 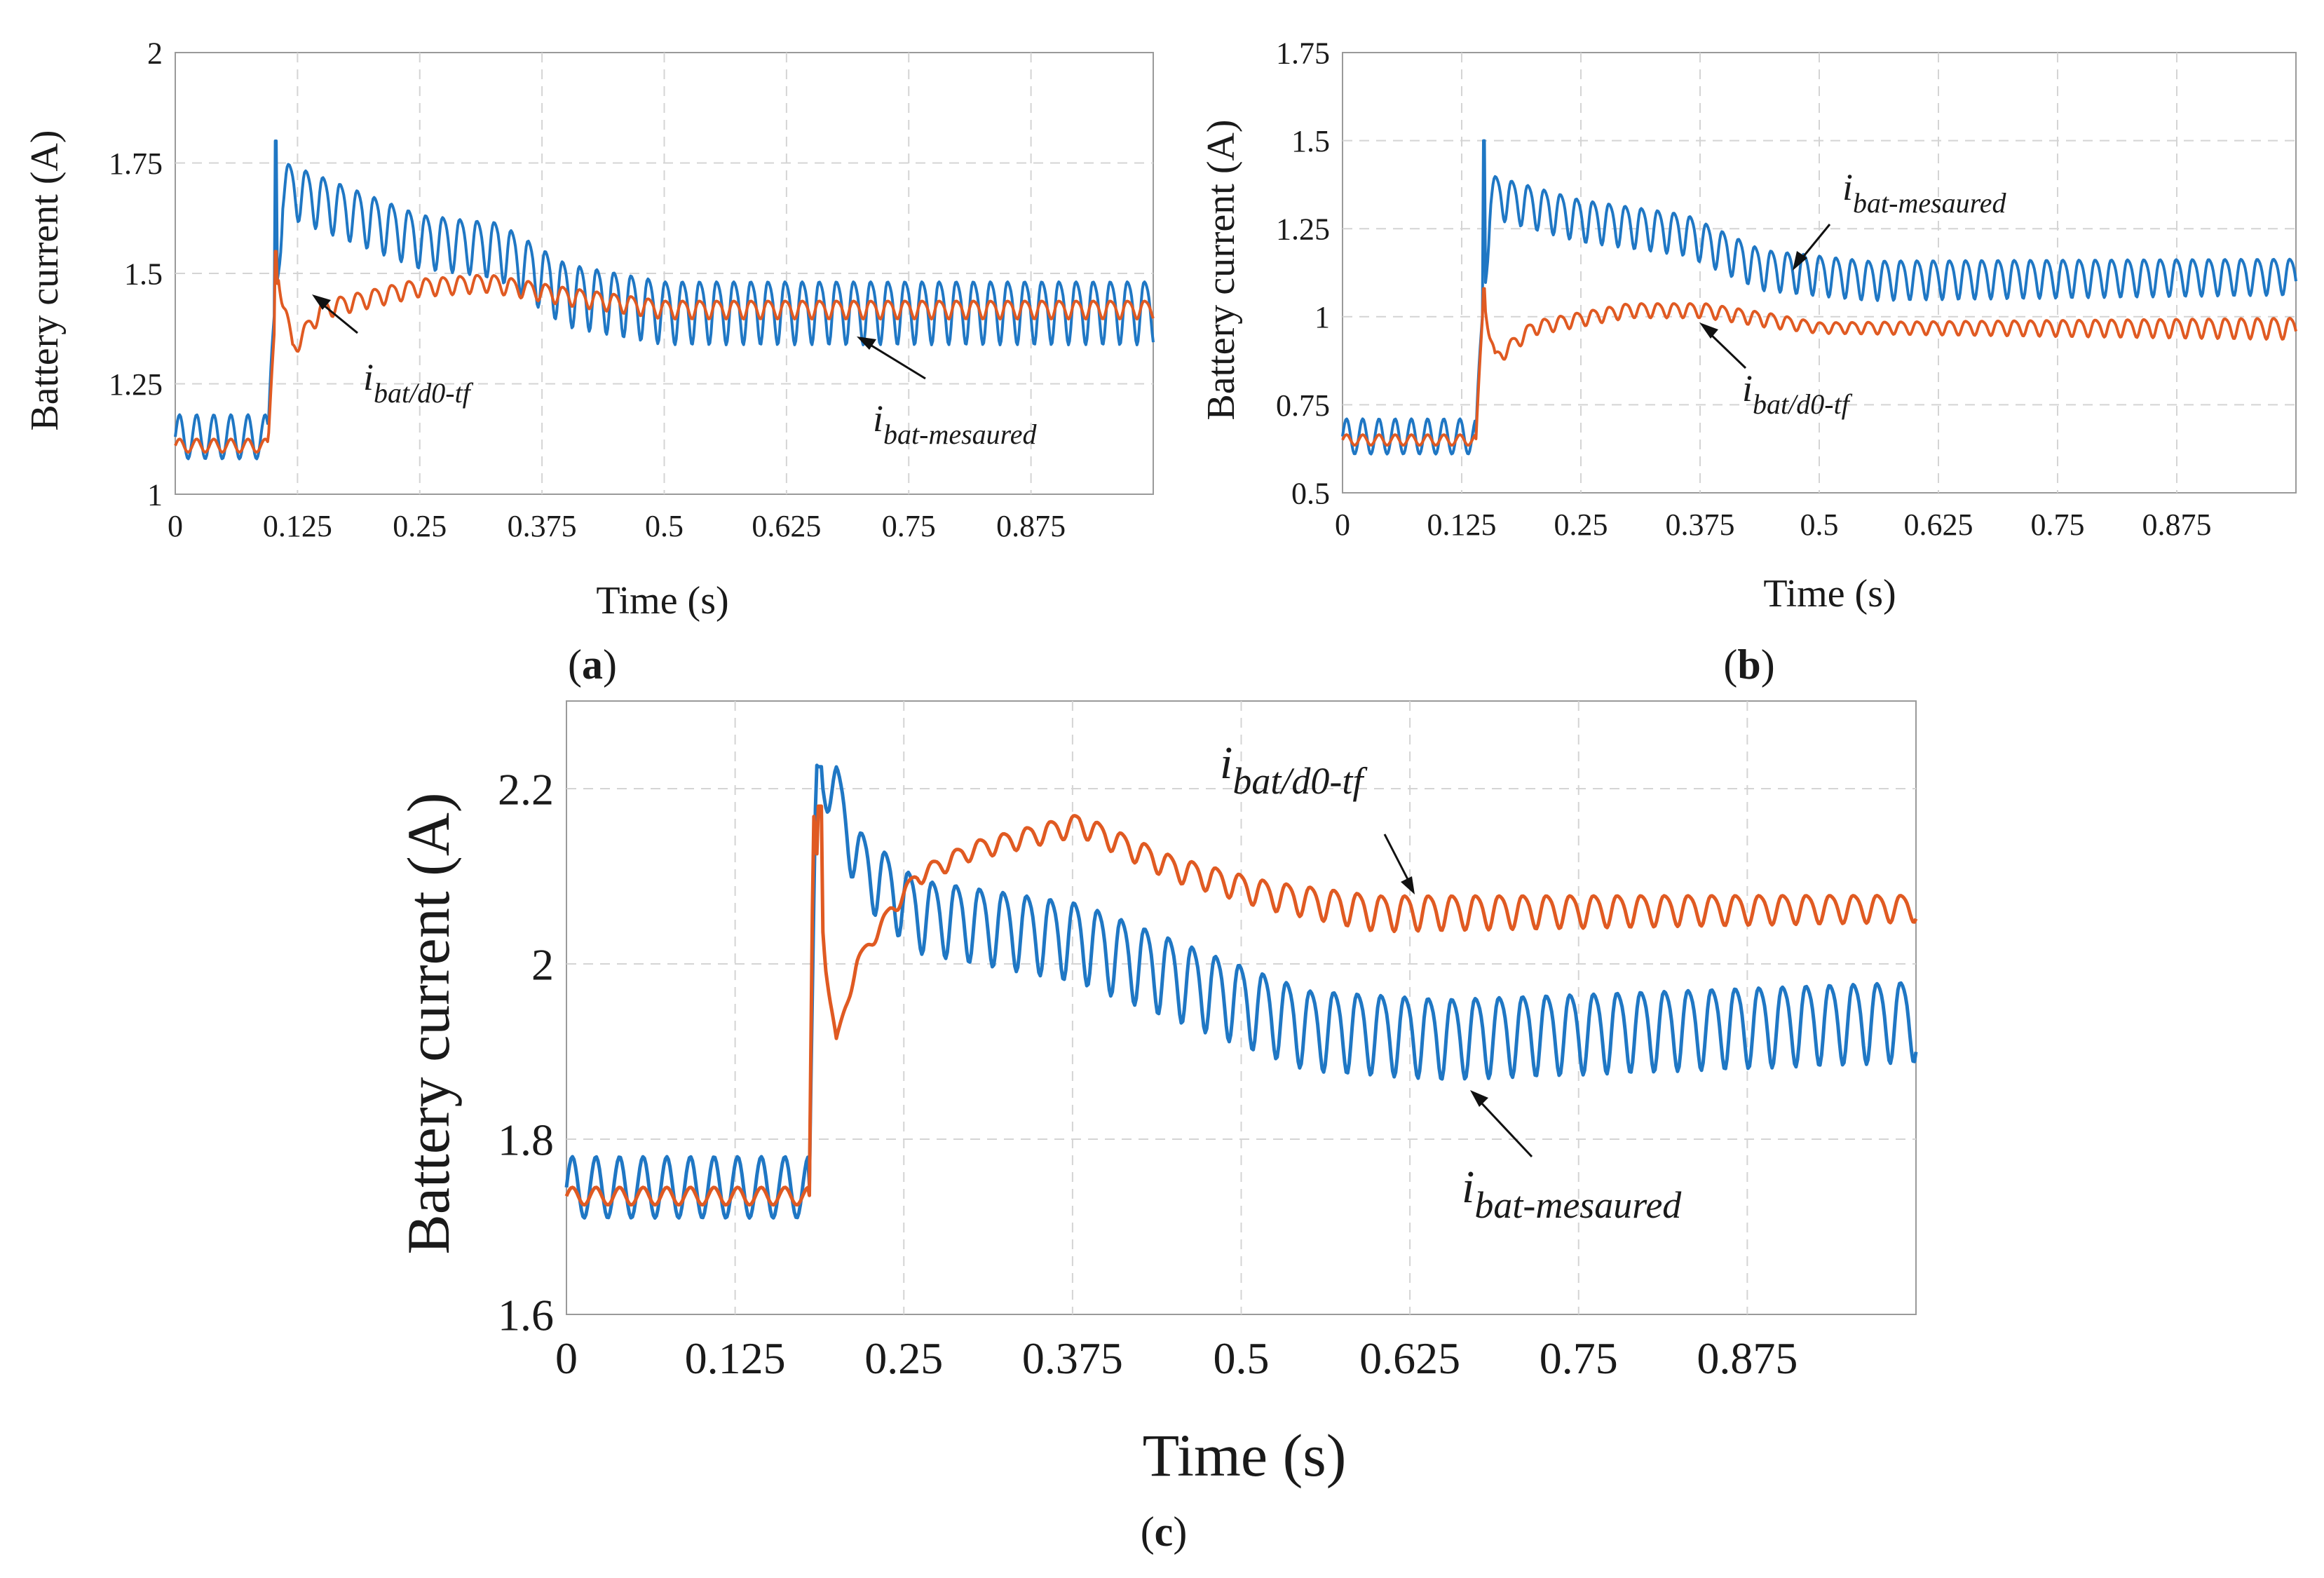 I want to click on panel-a-caption-letter: a, so click(x=592, y=664).